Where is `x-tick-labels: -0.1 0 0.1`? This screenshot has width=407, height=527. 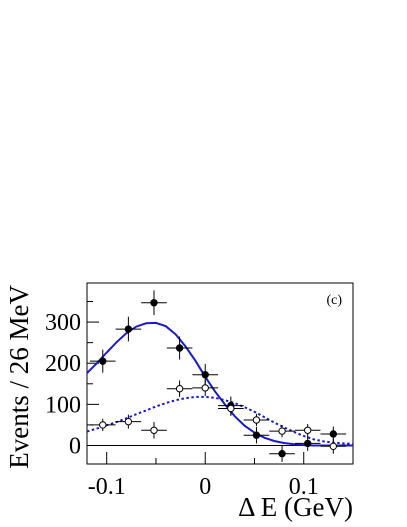
x-tick-labels: -0.1 0 0.1 is located at coordinates (203, 487).